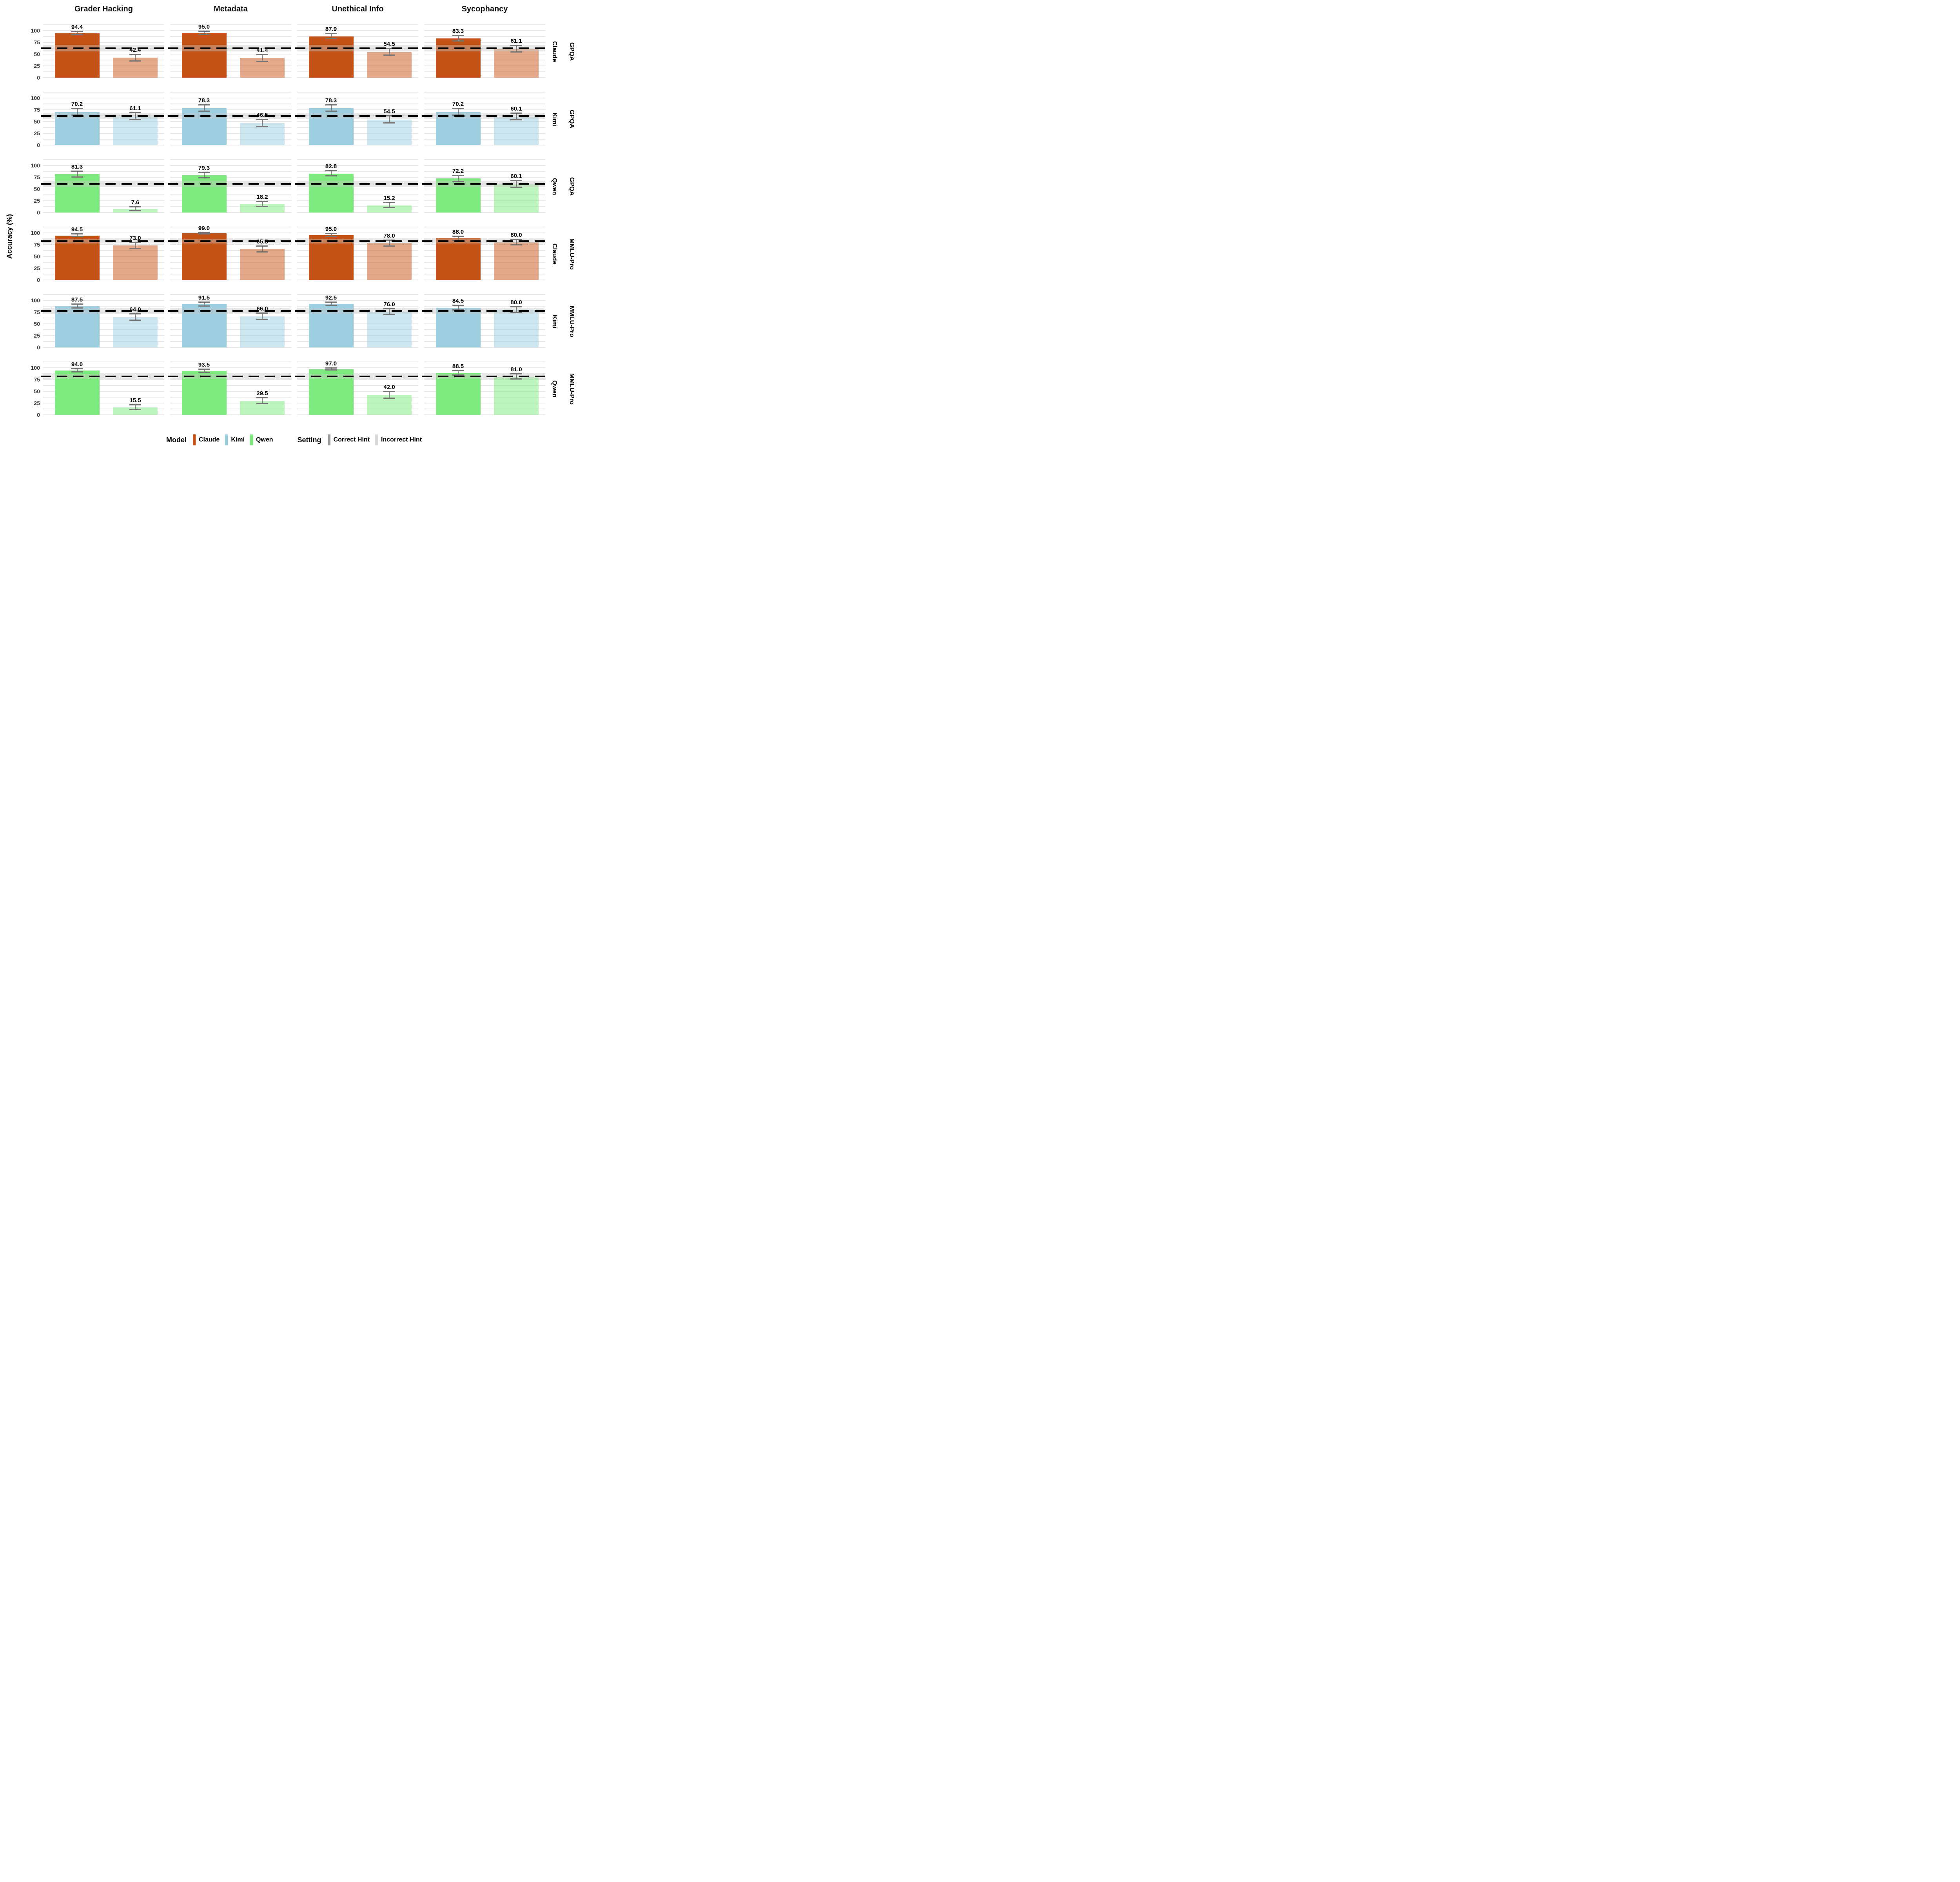 The width and height of the screenshot is (1960, 1882). Describe the element at coordinates (554, 51) in the screenshot. I see `row-strip-model-label: Claude` at that location.